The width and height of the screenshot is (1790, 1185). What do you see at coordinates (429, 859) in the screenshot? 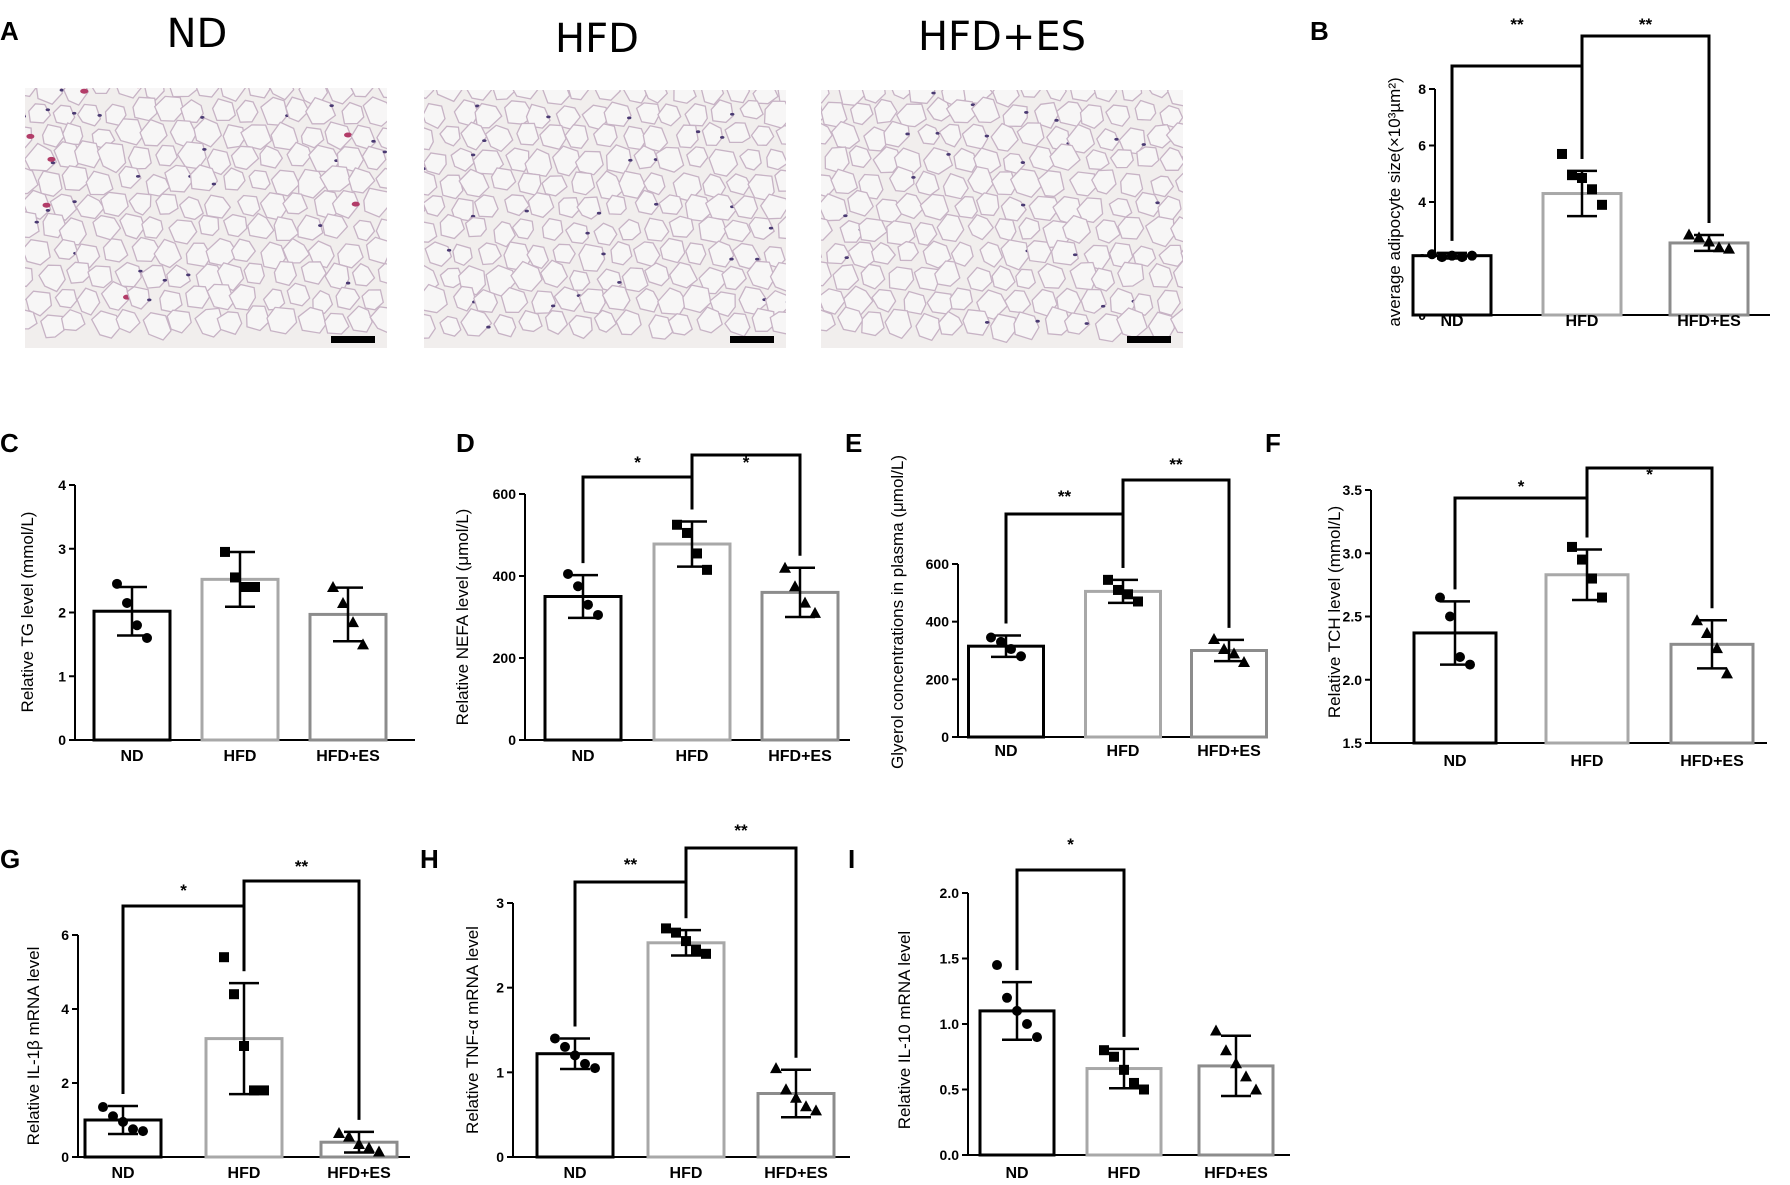
I see `panel-letter: H` at bounding box center [429, 859].